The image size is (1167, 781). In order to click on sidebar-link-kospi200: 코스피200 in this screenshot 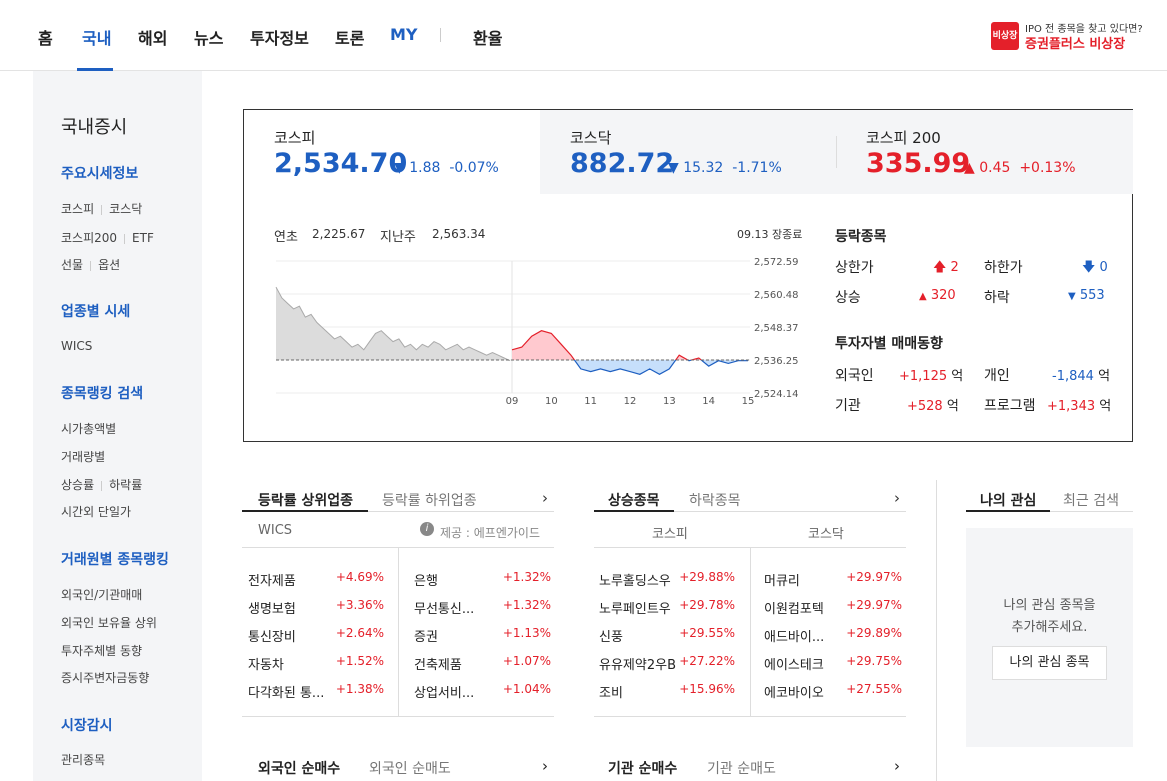, I will do `click(89, 238)`.